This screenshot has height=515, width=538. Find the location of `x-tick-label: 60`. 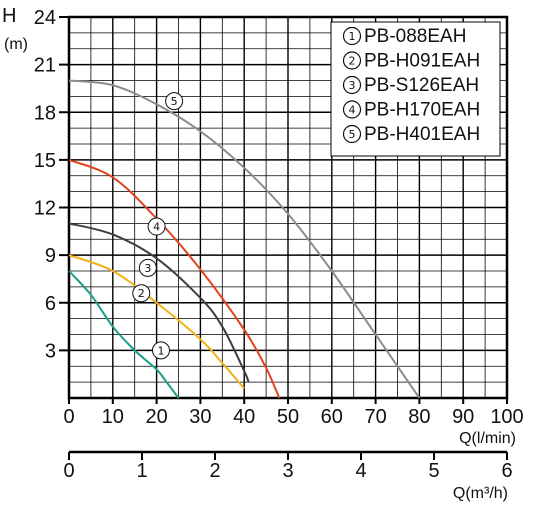

x-tick-label: 60 is located at coordinates (332, 417).